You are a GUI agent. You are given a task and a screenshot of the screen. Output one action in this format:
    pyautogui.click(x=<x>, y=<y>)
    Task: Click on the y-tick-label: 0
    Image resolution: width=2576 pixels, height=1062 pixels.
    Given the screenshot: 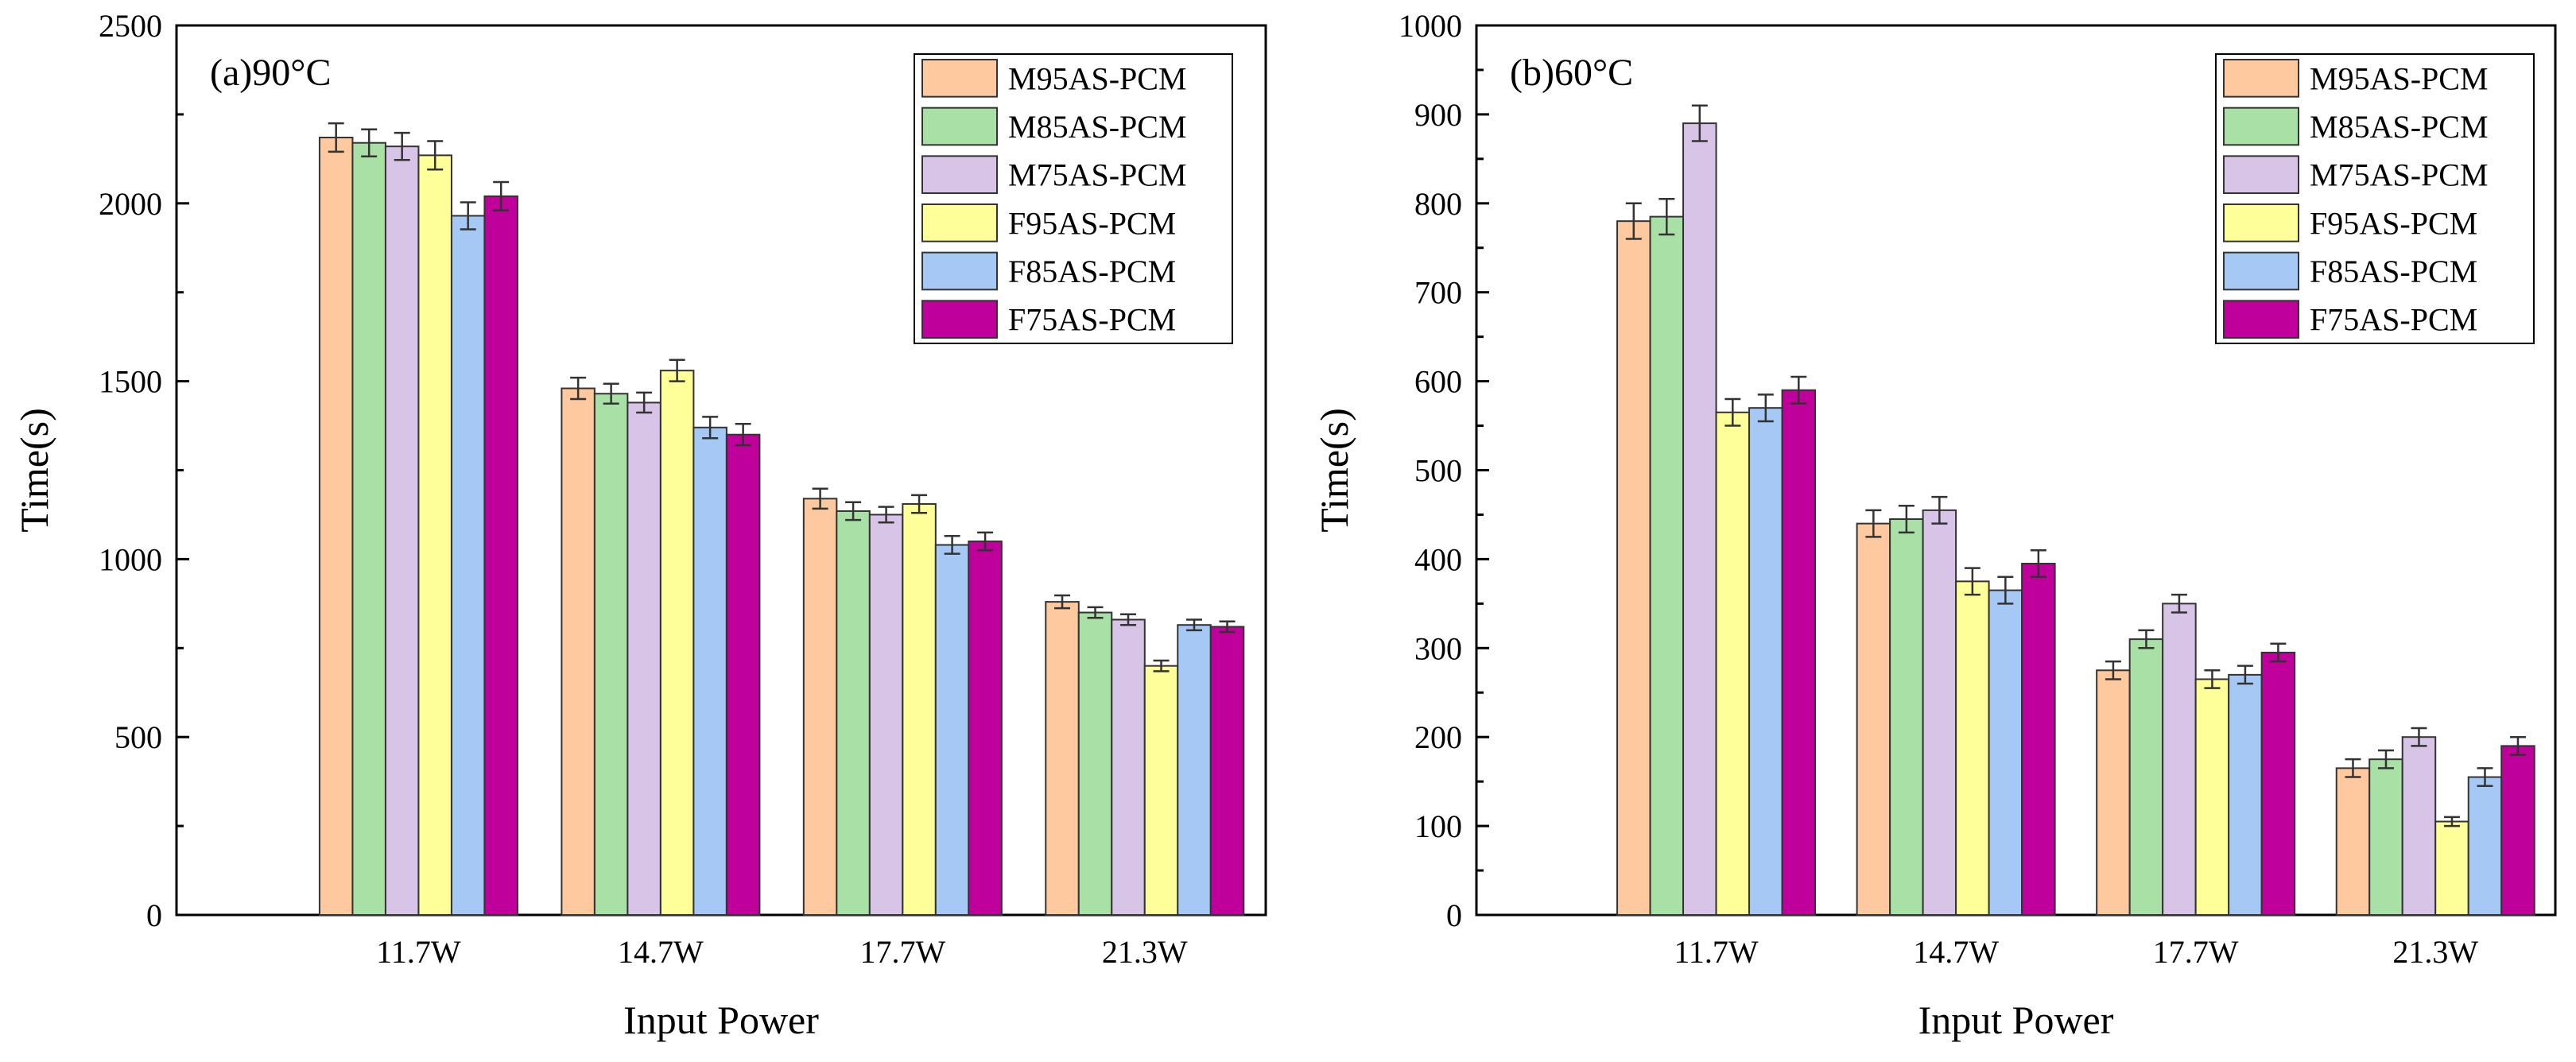 What is the action you would take?
    pyautogui.click(x=1454, y=915)
    